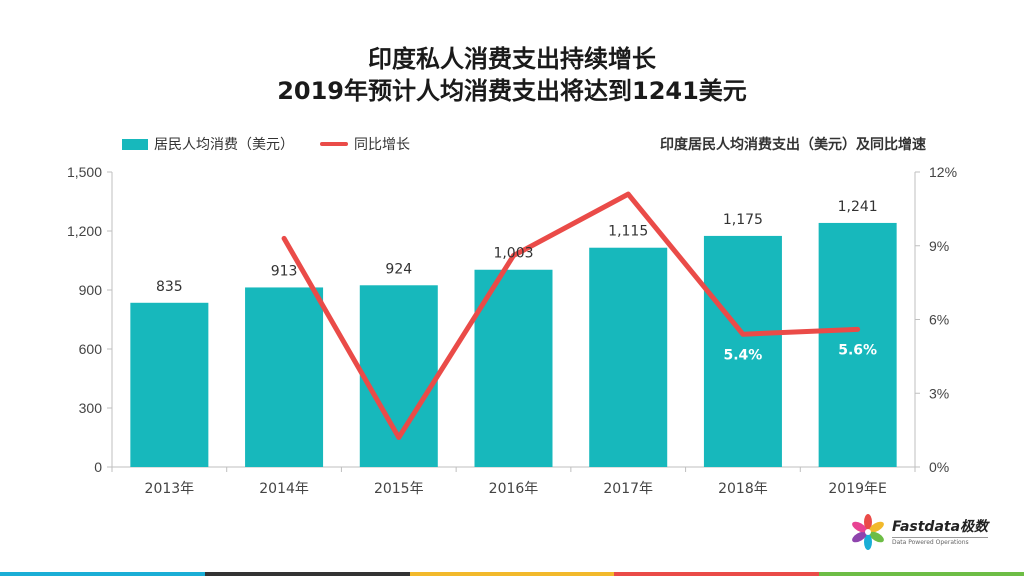 Image resolution: width=1024 pixels, height=576 pixels. I want to click on left-axis-tick-label: 0, so click(98, 467).